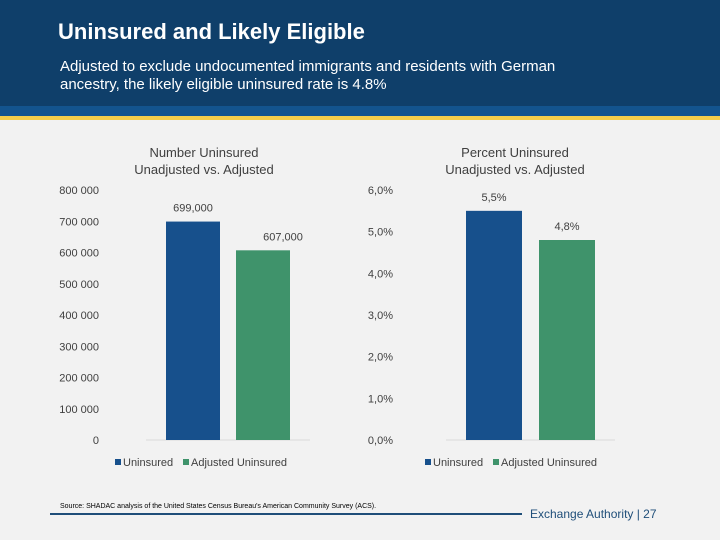 This screenshot has height=540, width=720. I want to click on y-tick-label: 2,0%, so click(380, 358).